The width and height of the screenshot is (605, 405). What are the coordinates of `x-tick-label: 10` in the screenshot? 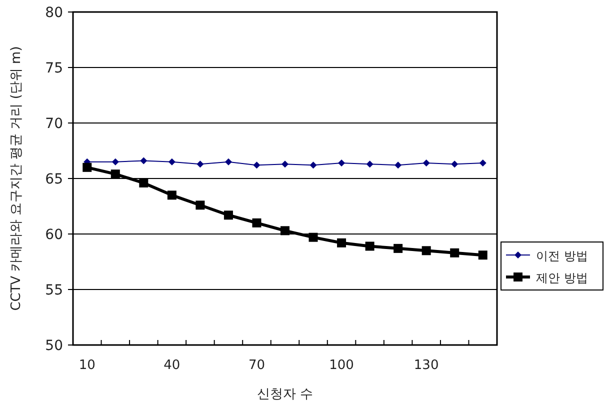 It's located at (87, 365).